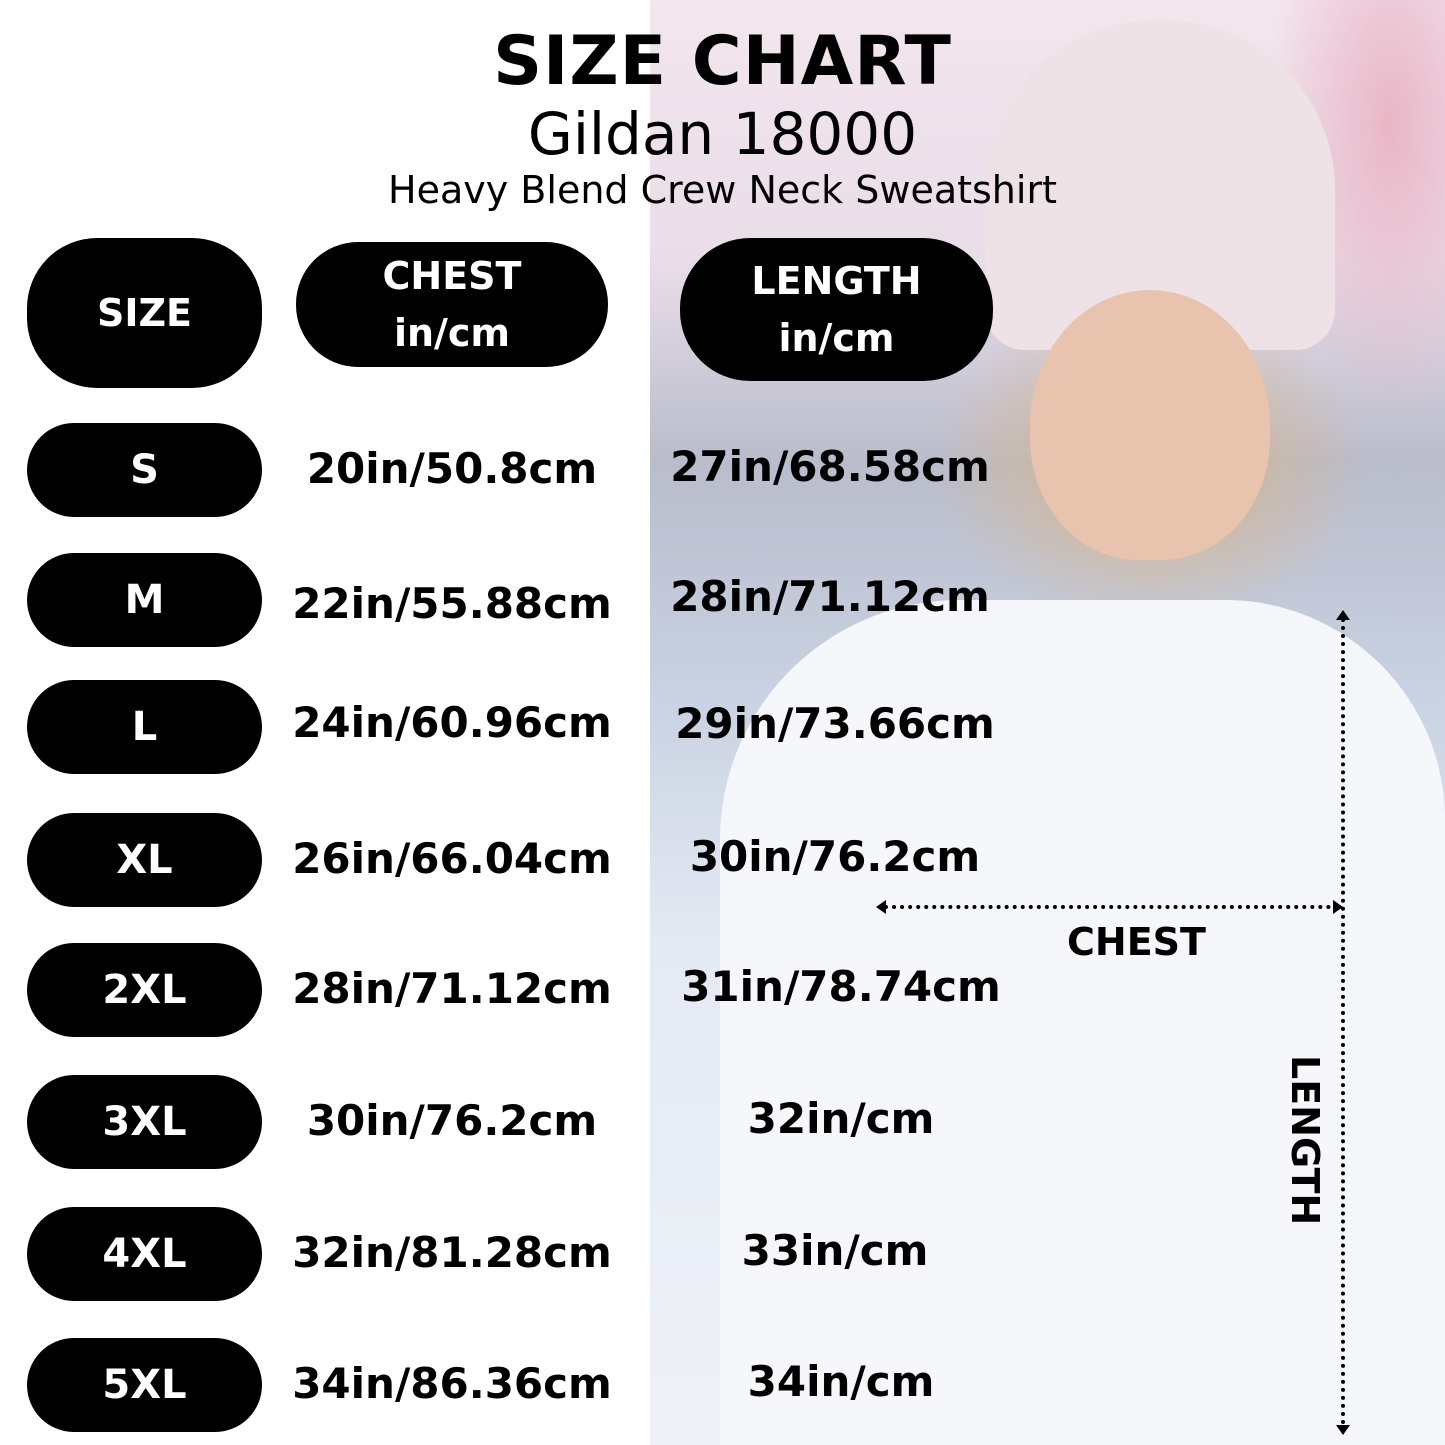 The width and height of the screenshot is (1445, 1445). Describe the element at coordinates (836, 280) in the screenshot. I see `length-header-label: LENGTH` at that location.